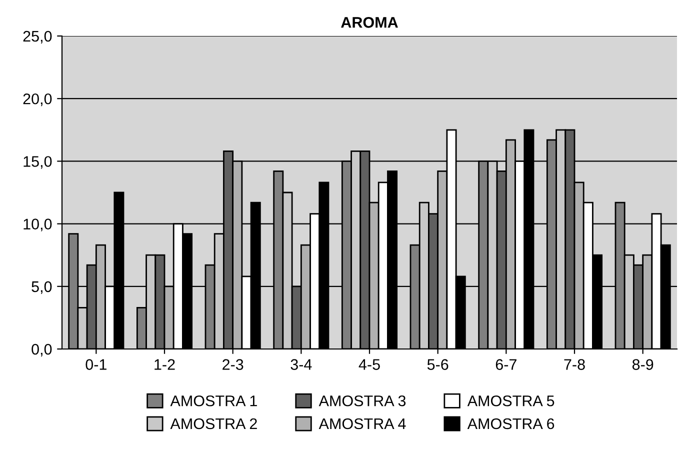 This screenshot has width=680, height=468. I want to click on legend-label: AMOSTRA 6, so click(510, 424).